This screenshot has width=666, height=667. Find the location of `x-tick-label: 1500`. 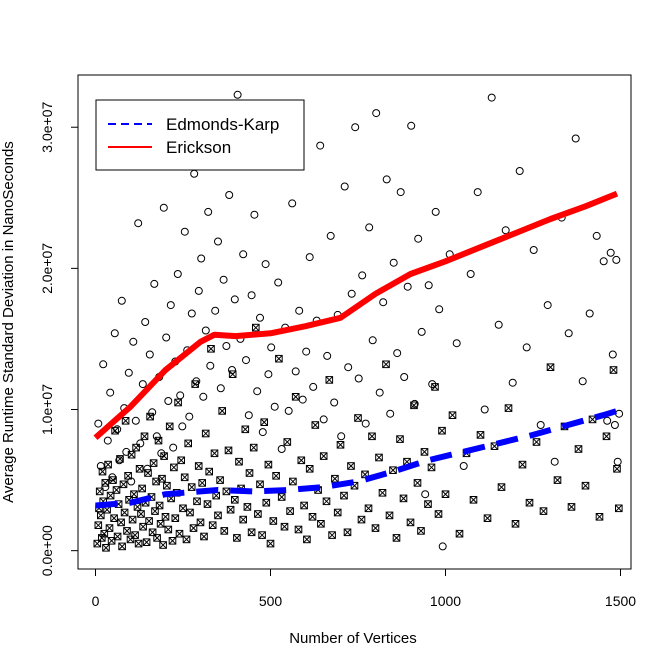

x-tick-label: 1500 is located at coordinates (620, 601).